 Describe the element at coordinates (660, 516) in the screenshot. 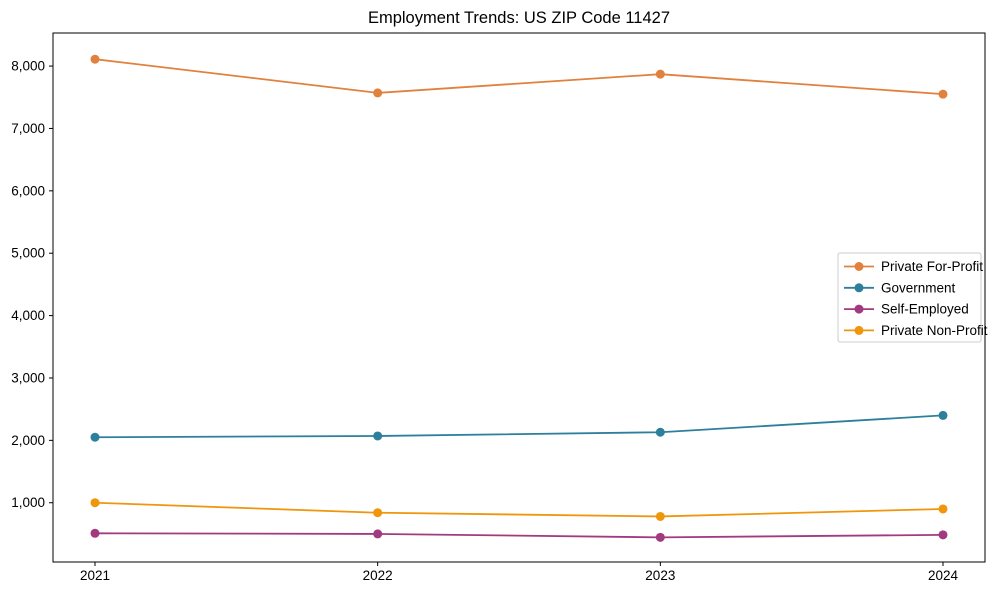

I see `data-point-private-non-profit-2023` at that location.